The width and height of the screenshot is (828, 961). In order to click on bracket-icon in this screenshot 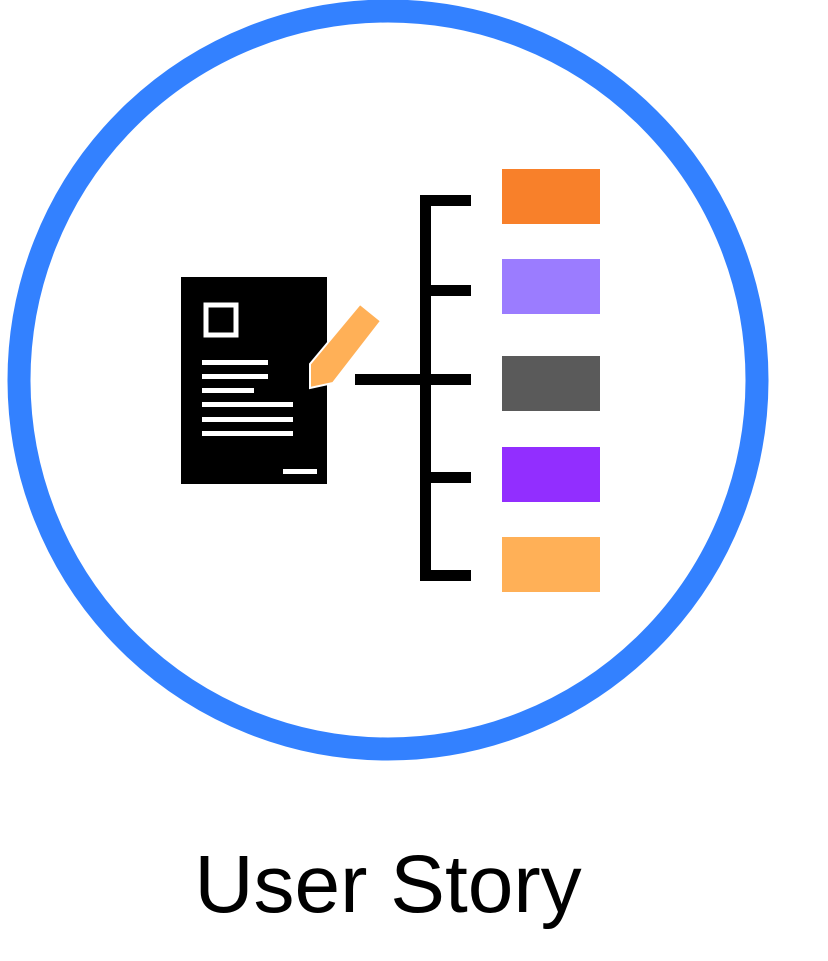, I will do `click(413, 388)`.